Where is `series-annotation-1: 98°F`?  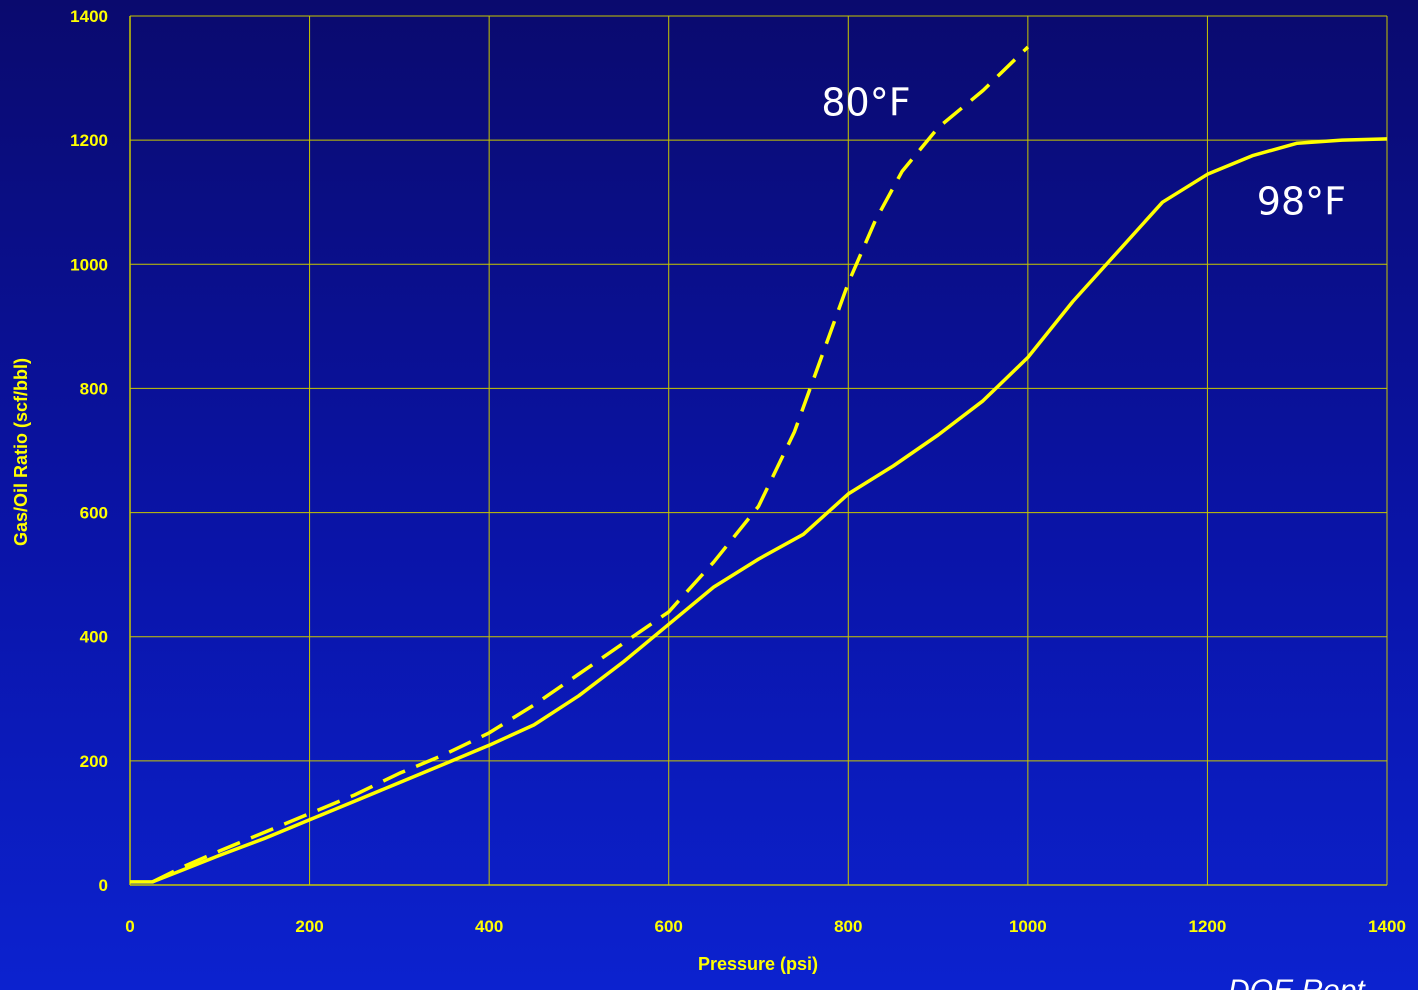 series-annotation-1: 98°F is located at coordinates (1301, 202).